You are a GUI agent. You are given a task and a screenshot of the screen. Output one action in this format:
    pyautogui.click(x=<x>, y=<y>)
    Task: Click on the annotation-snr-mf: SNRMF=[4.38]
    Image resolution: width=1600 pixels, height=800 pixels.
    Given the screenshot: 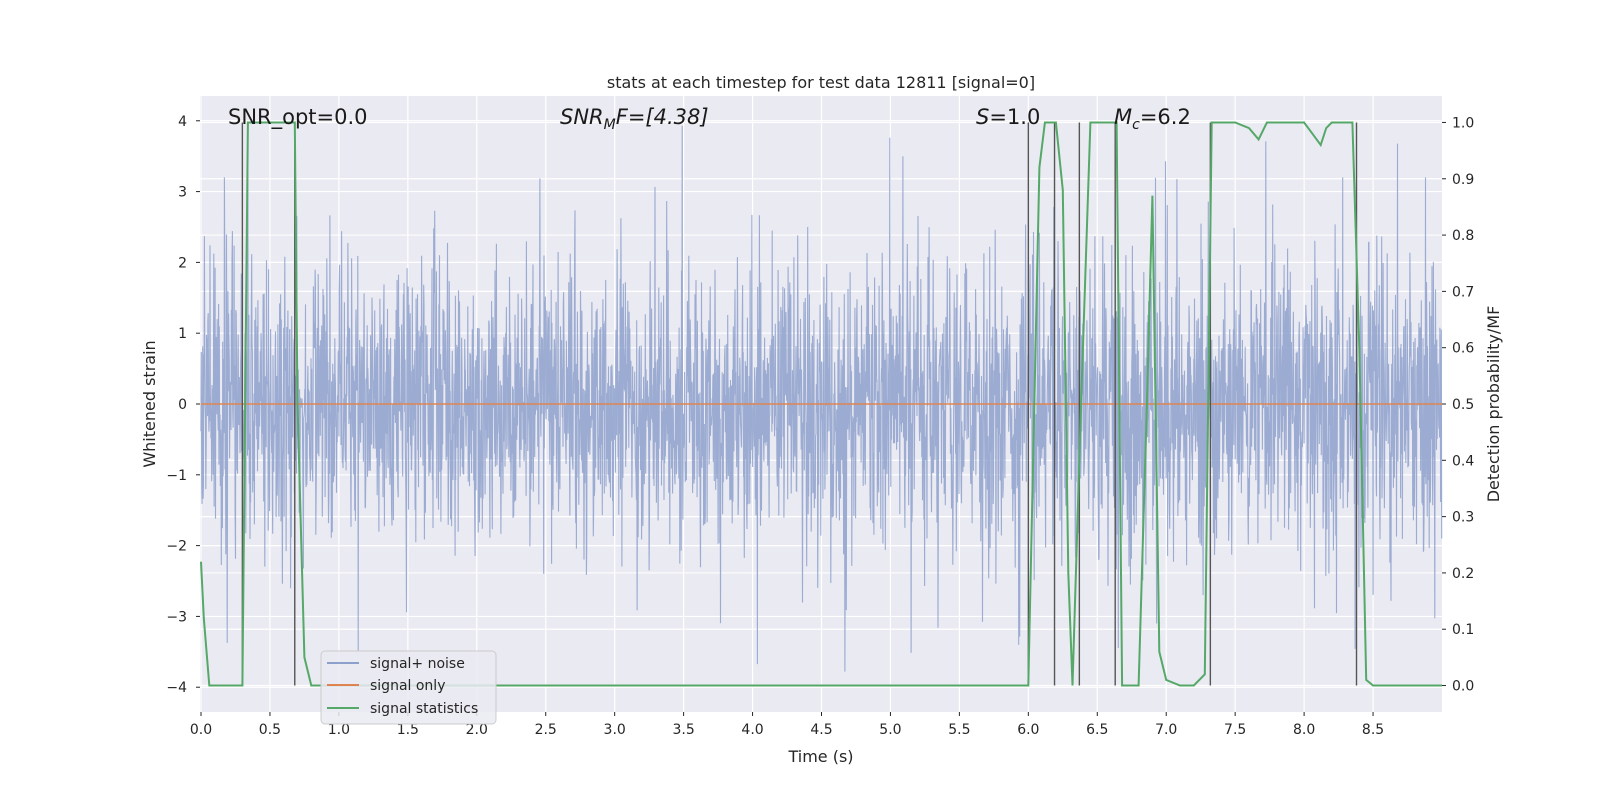 What is the action you would take?
    pyautogui.click(x=634, y=119)
    